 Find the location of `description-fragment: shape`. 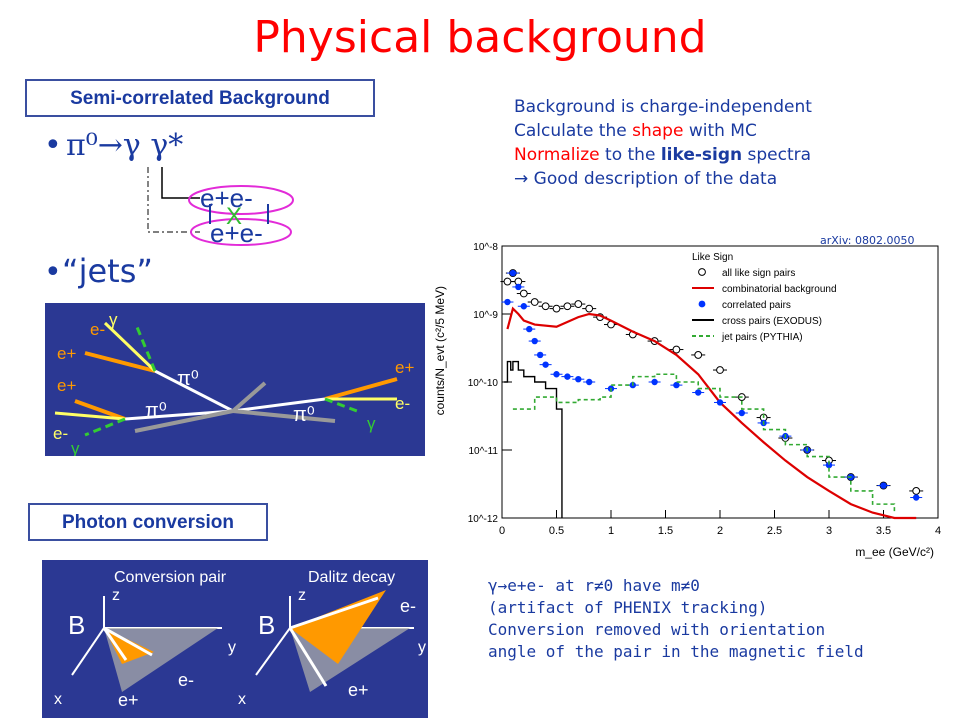

description-fragment: shape is located at coordinates (658, 131).